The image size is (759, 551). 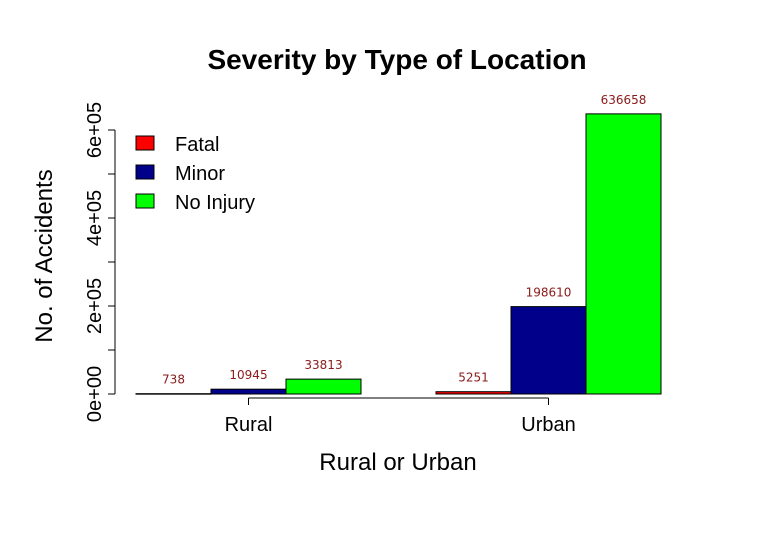 What do you see at coordinates (95, 306) in the screenshot?
I see `y-tick-label: 2e+05` at bounding box center [95, 306].